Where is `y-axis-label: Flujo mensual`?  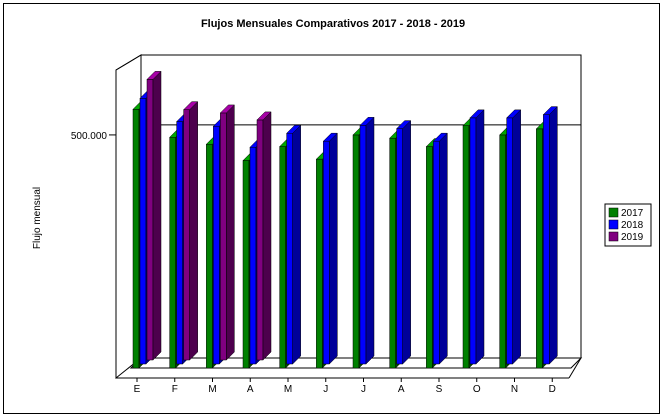 y-axis-label: Flujo mensual is located at coordinates (37, 218).